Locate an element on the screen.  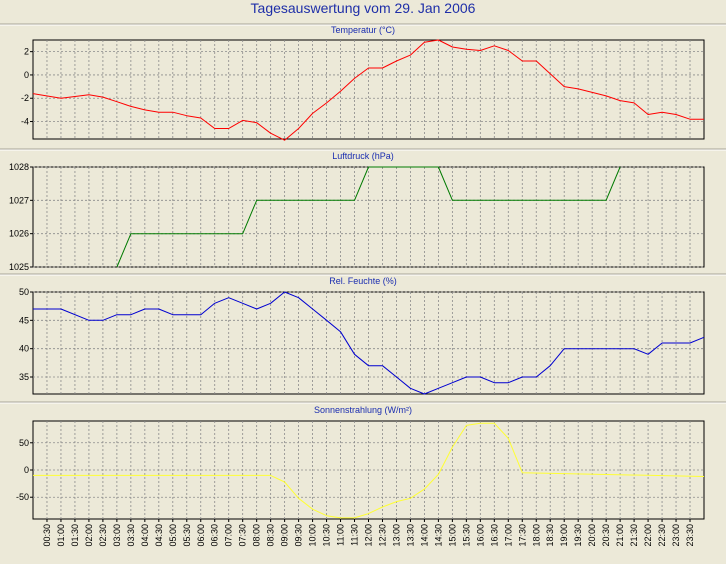
x-tick-label: 20:30 is located at coordinates (606, 535).